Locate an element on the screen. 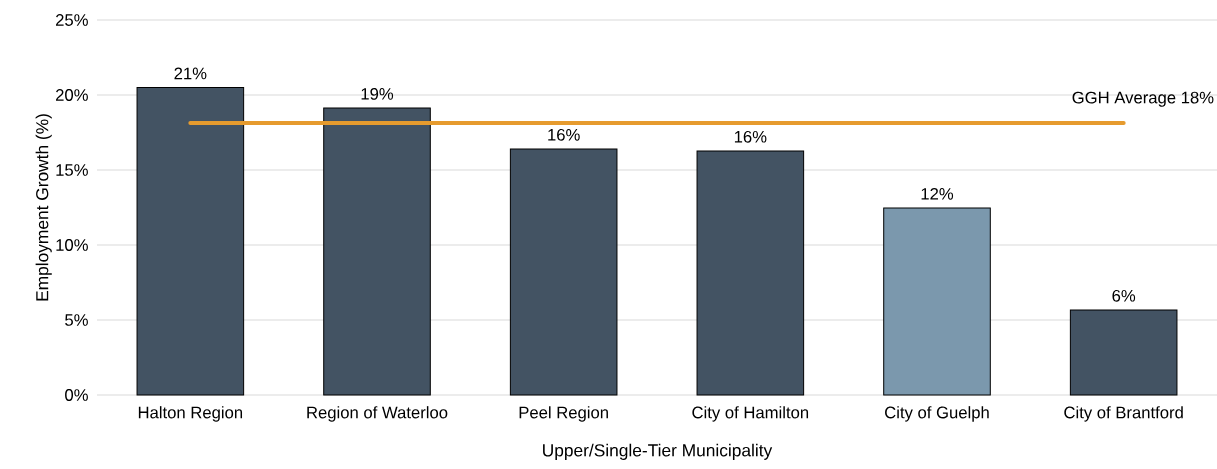 The image size is (1217, 469). x-tick-label: City of Hamilton is located at coordinates (750, 414).